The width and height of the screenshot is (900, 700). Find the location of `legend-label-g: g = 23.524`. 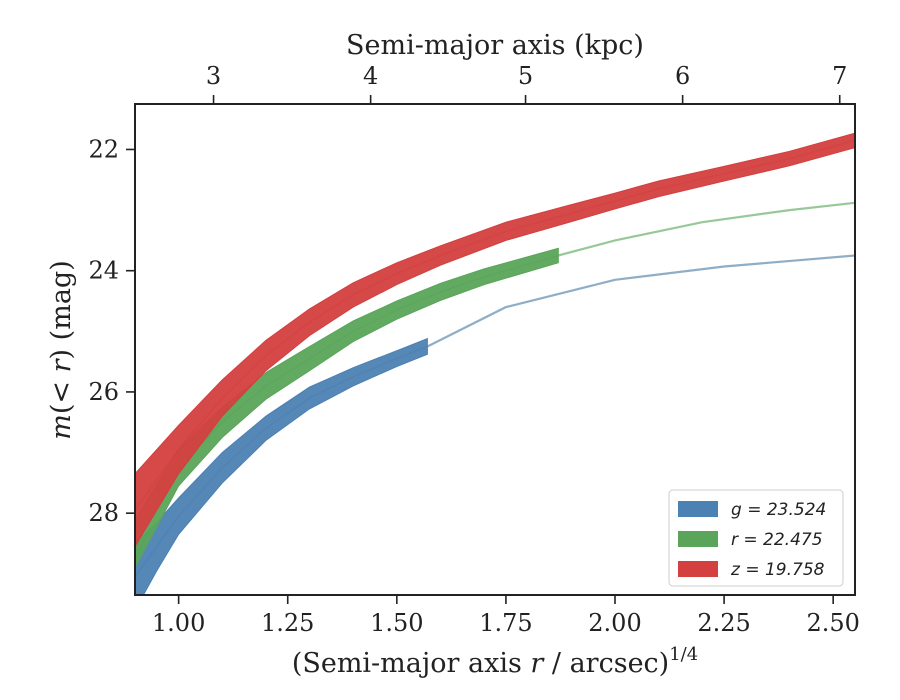

legend-label-g: g = 23.524 is located at coordinates (778, 510).